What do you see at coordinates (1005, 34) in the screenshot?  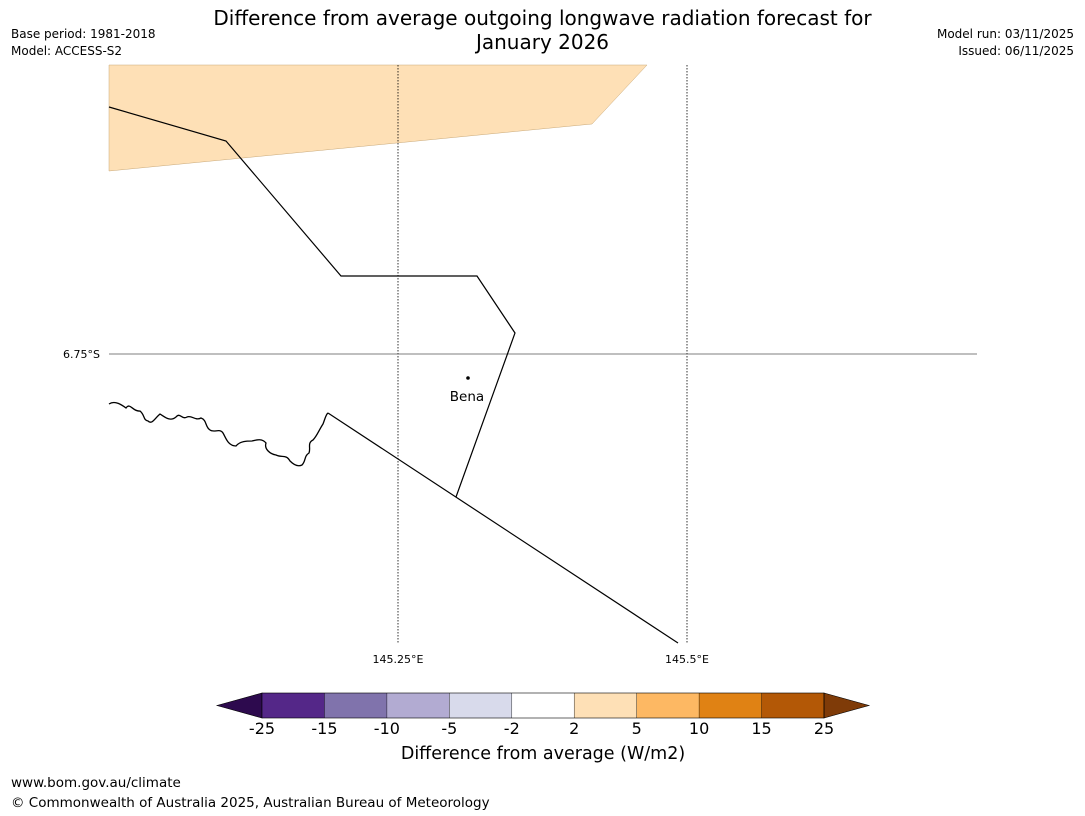 I see `model-run: Model run: 03/11/2025` at bounding box center [1005, 34].